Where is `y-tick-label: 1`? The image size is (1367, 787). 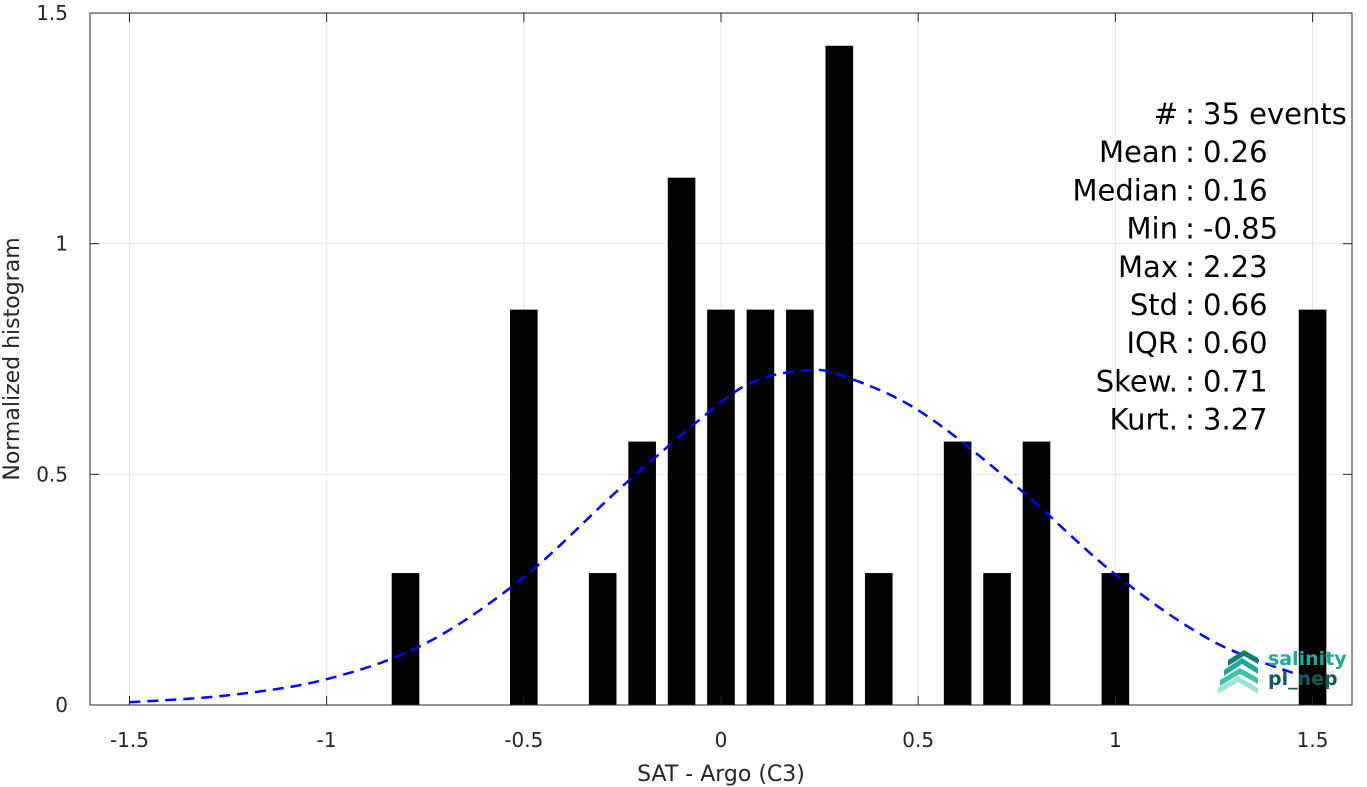 y-tick-label: 1 is located at coordinates (61, 244).